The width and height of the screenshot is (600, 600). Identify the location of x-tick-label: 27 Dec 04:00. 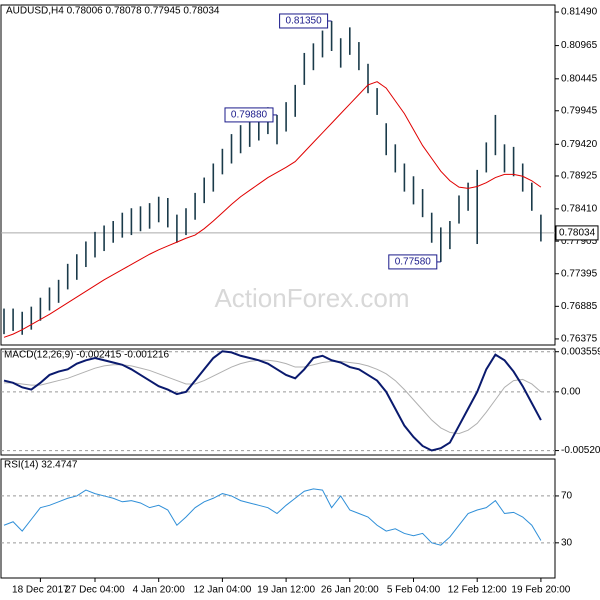
(95, 590).